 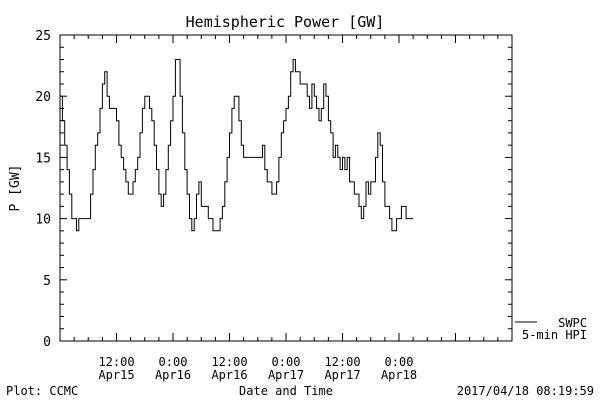 I want to click on y-tick-label: 5, so click(x=47, y=281).